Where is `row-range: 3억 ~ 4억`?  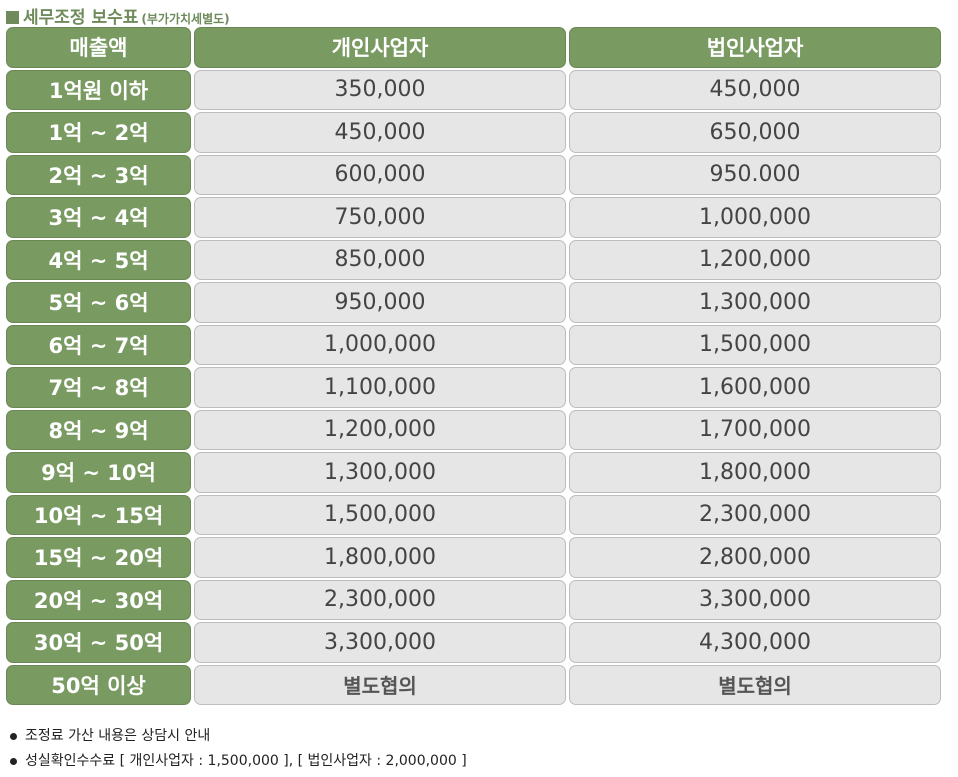 row-range: 3억 ~ 4억 is located at coordinates (98, 217).